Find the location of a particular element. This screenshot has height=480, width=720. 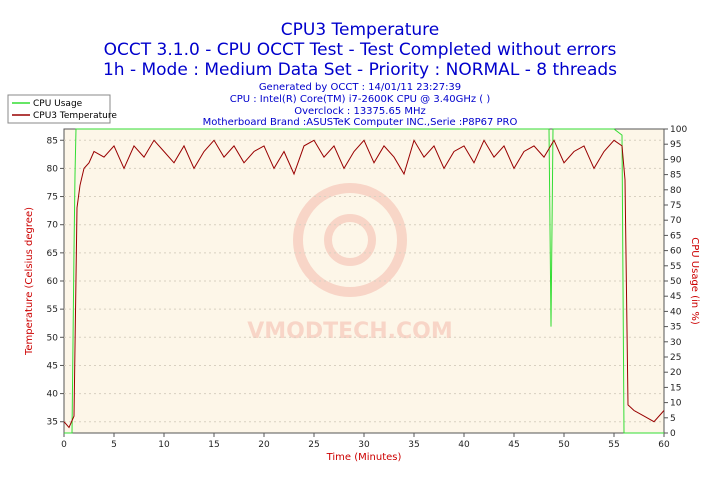

y-right-tick-label: 90 is located at coordinates (676, 160).